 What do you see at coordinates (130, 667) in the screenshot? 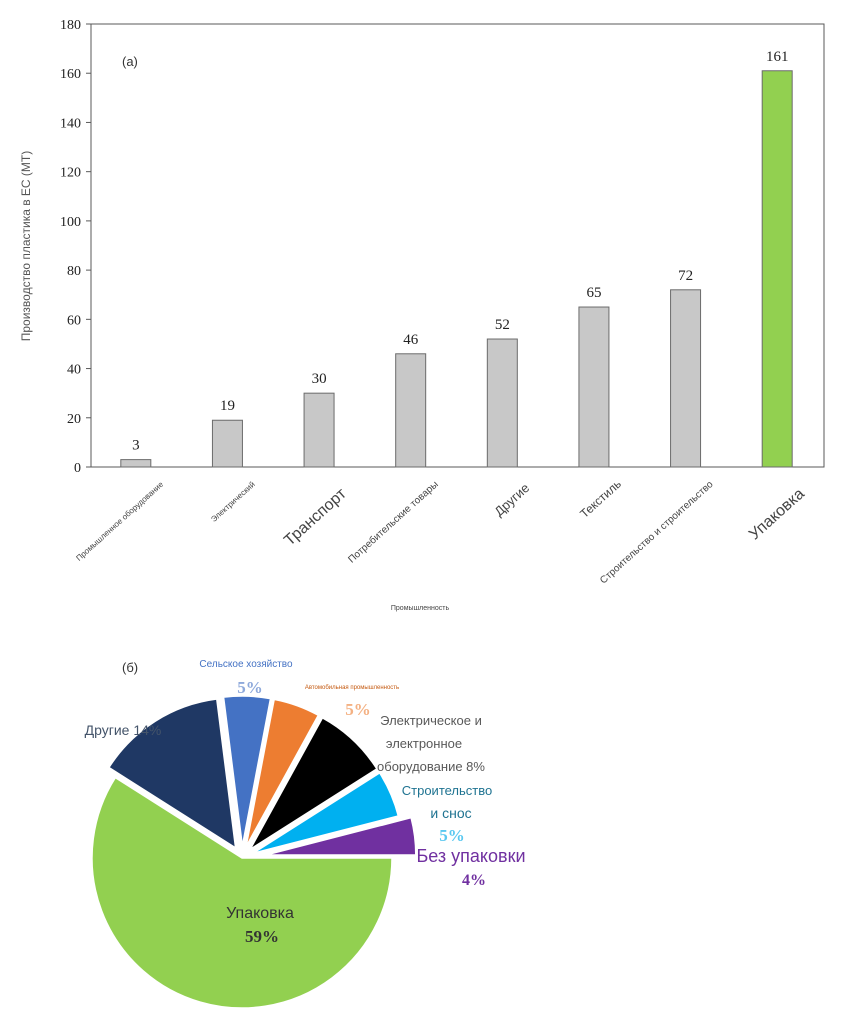
I see `panel-label-b: (б)` at bounding box center [130, 667].